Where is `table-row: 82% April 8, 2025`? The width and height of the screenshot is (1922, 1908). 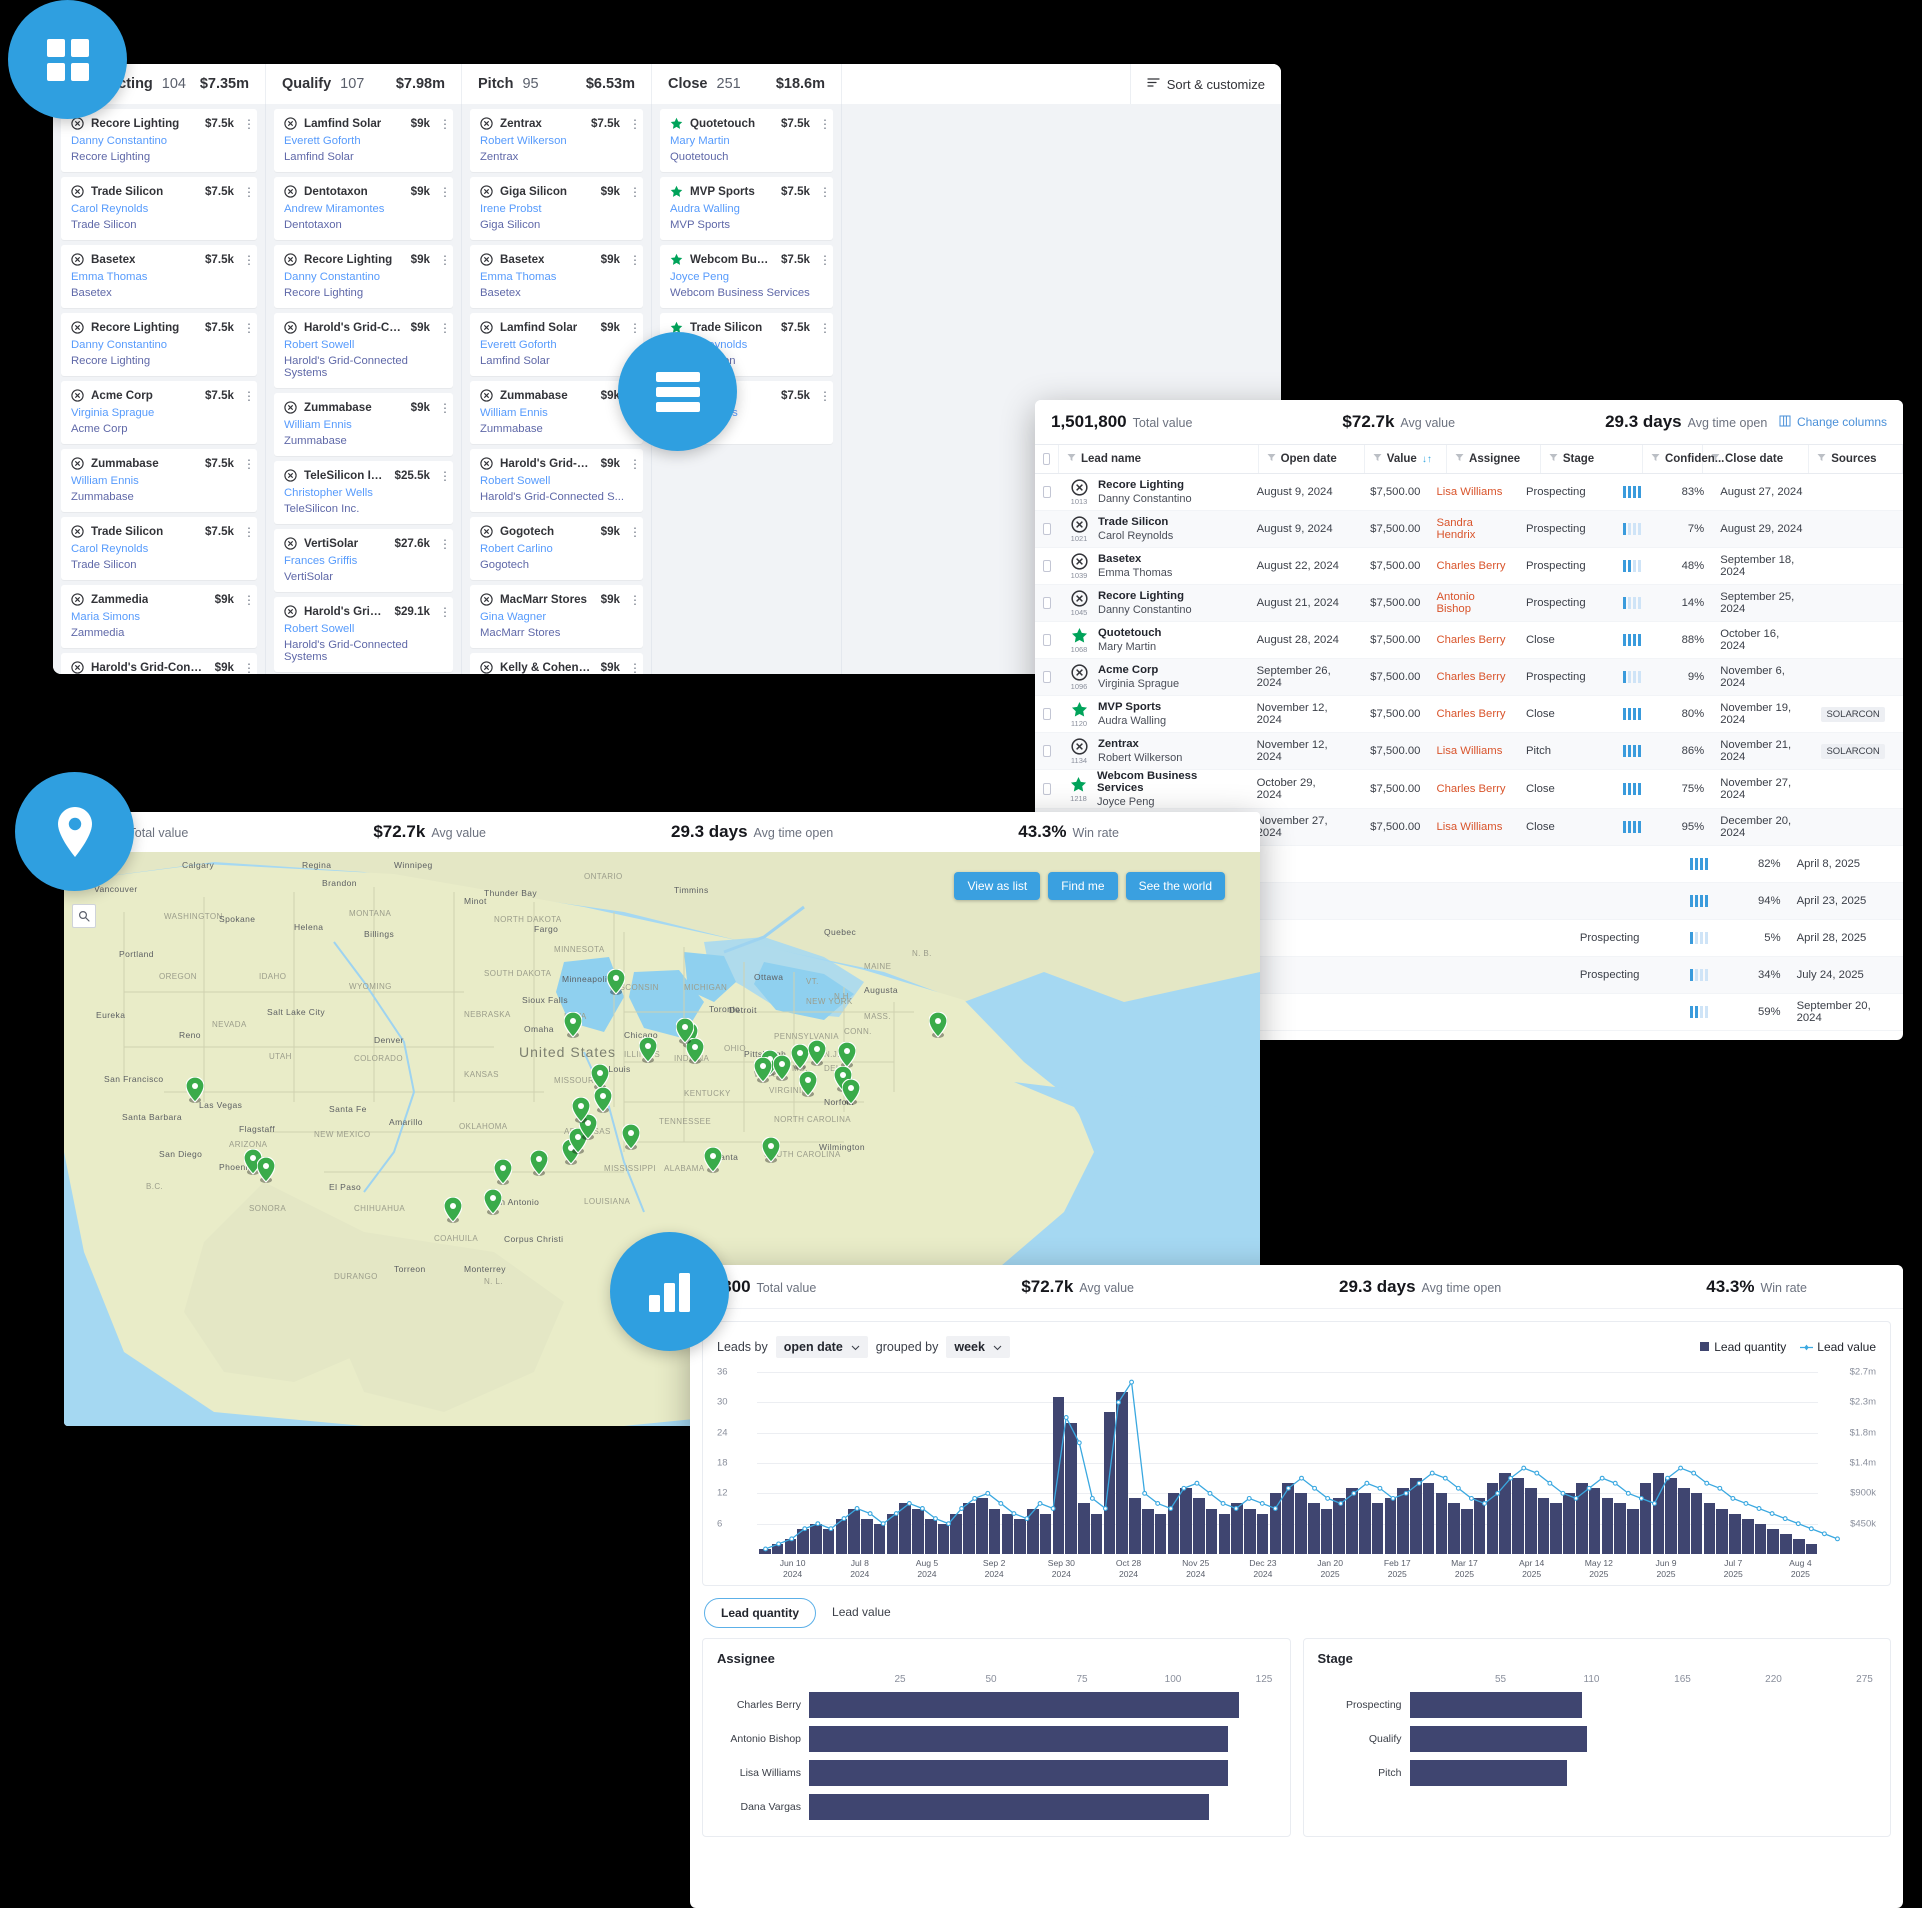 table-row: 82% April 8, 2025 is located at coordinates (1469, 864).